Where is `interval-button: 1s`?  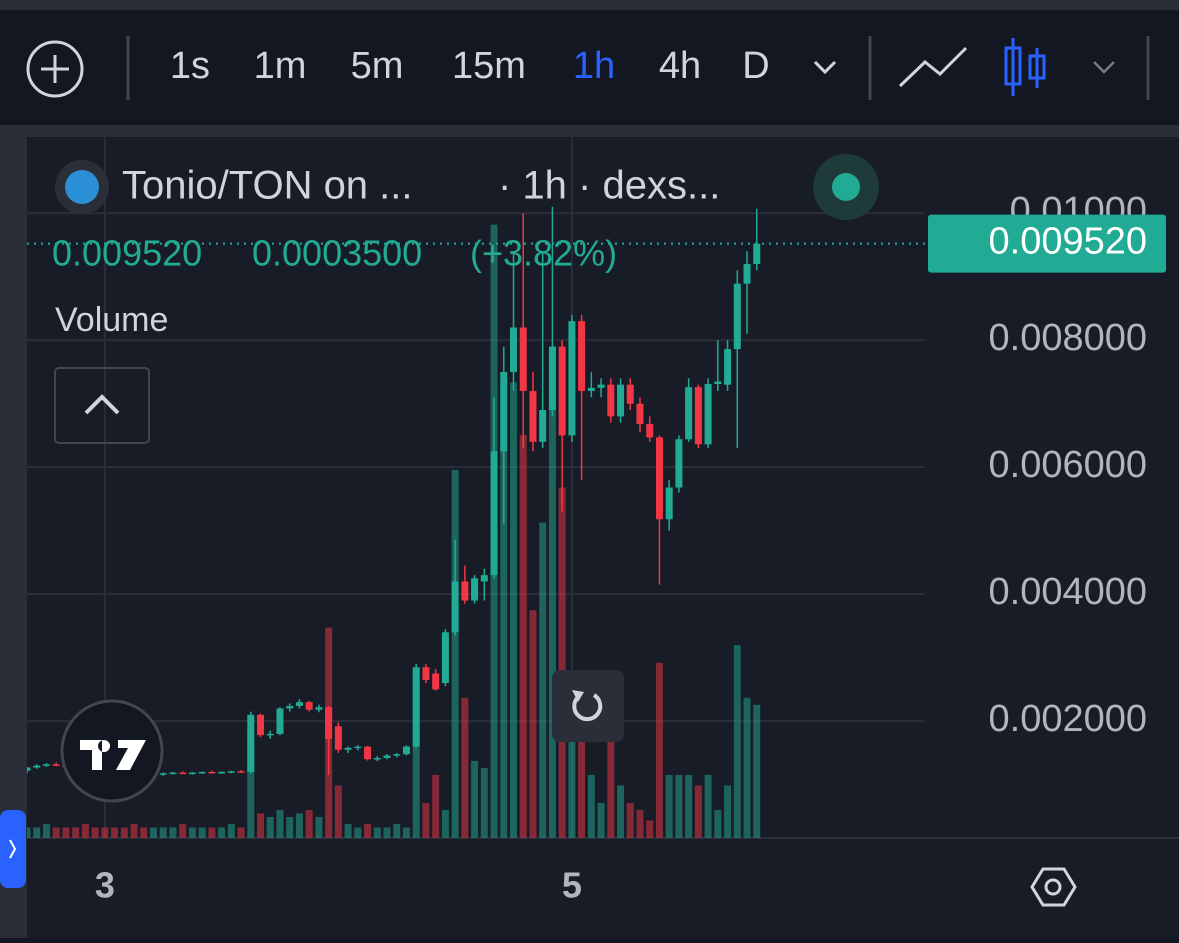
interval-button: 1s is located at coordinates (190, 66).